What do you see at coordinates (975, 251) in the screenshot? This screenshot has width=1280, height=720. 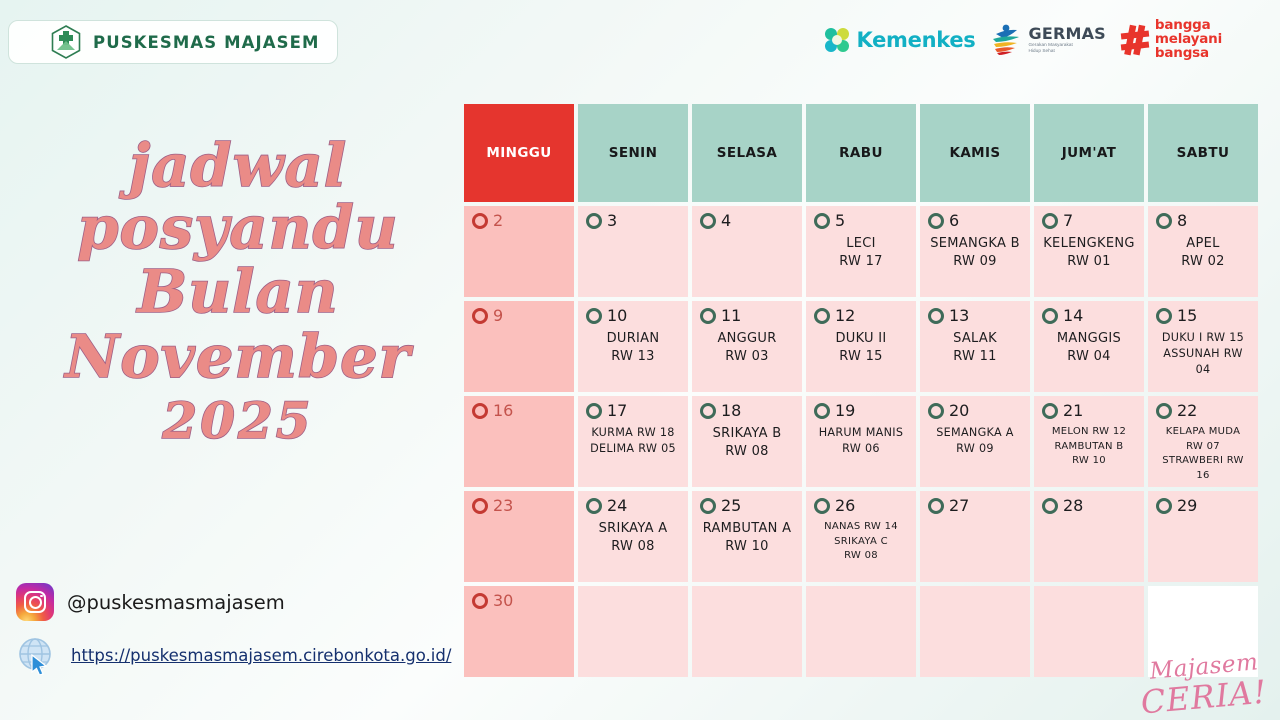 I see `calendar-day-cell: 6 SEMANGKA B RW 09` at bounding box center [975, 251].